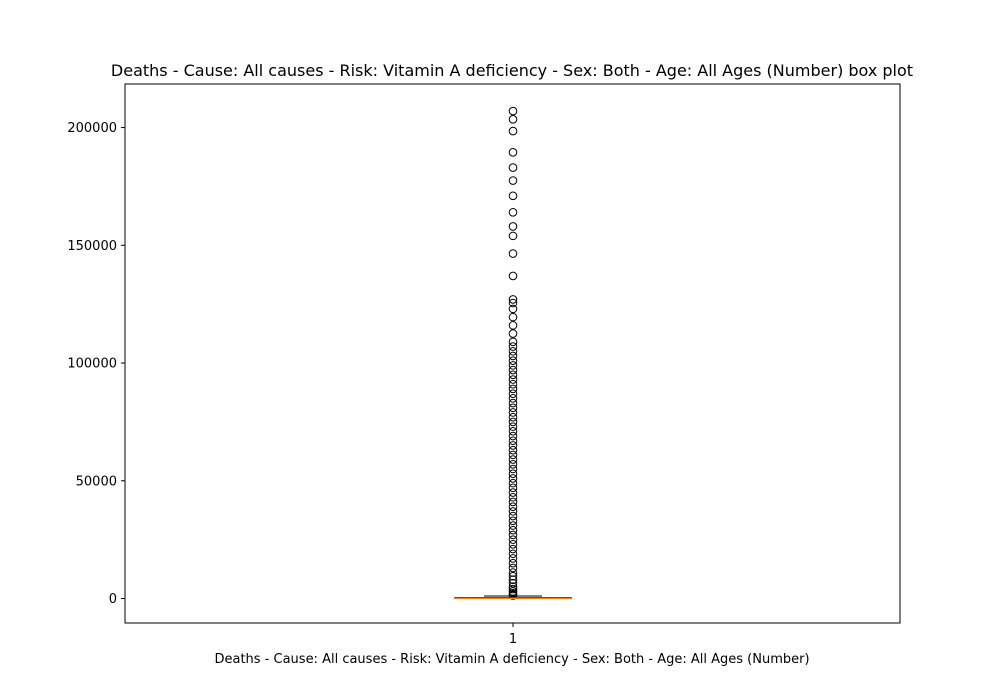 The width and height of the screenshot is (1000, 700). I want to click on y-tick-label: 0, so click(113, 599).